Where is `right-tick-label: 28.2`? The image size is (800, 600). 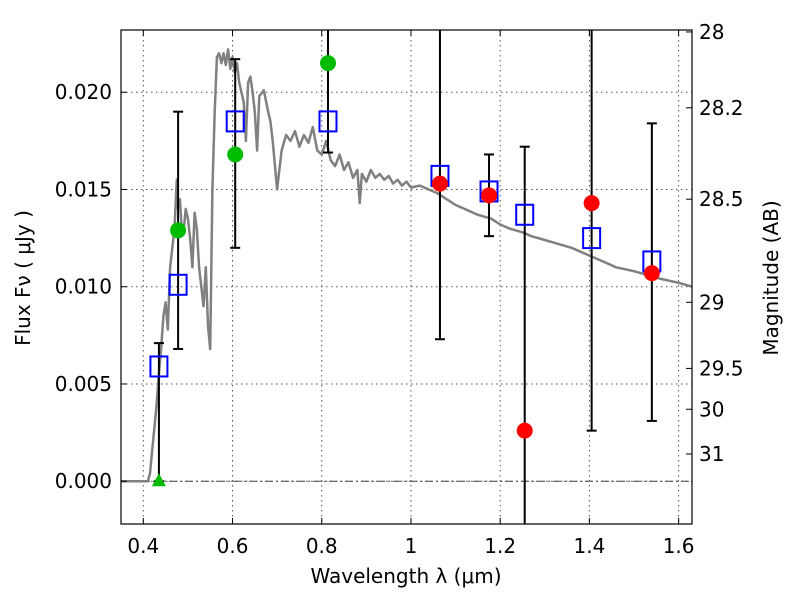 right-tick-label: 28.2 is located at coordinates (721, 108).